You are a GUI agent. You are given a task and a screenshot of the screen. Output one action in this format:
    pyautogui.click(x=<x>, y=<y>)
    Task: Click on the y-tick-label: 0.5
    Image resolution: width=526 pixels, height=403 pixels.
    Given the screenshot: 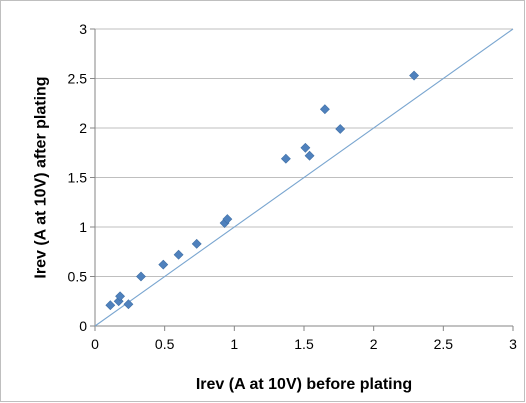 What is the action you would take?
    pyautogui.click(x=78, y=277)
    